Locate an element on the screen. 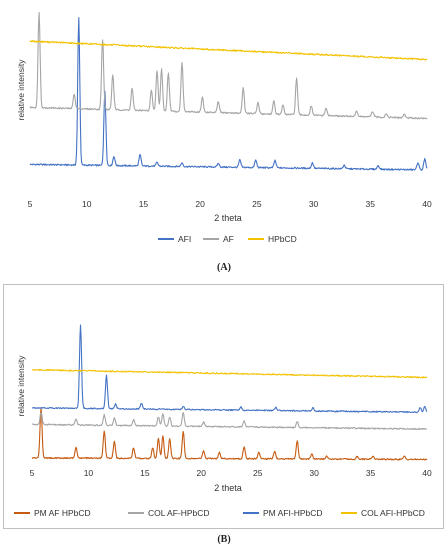 The width and height of the screenshot is (448, 550). legend-label: PM AF HPbCD is located at coordinates (62, 513).